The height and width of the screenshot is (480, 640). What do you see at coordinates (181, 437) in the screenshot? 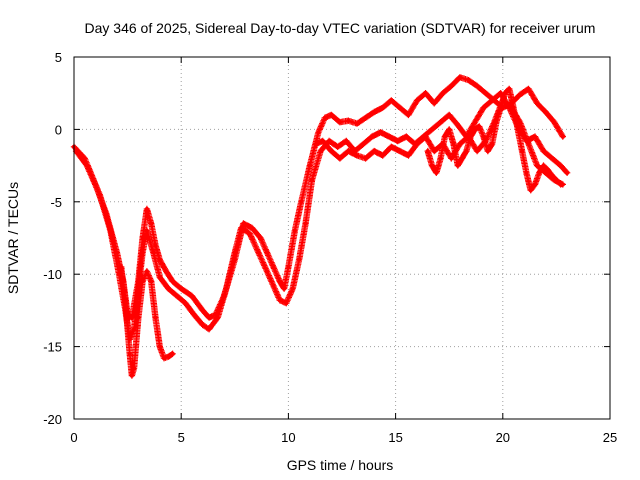
I see `x-tick-label: 5` at bounding box center [181, 437].